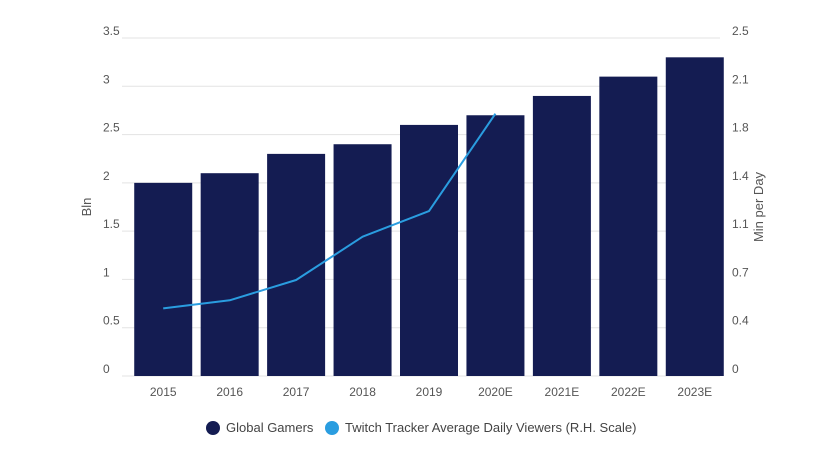 The image size is (829, 464). What do you see at coordinates (111, 200) in the screenshot?
I see `left-axis: 0 0.5 1 1.5 2 2.5 3 3.5` at bounding box center [111, 200].